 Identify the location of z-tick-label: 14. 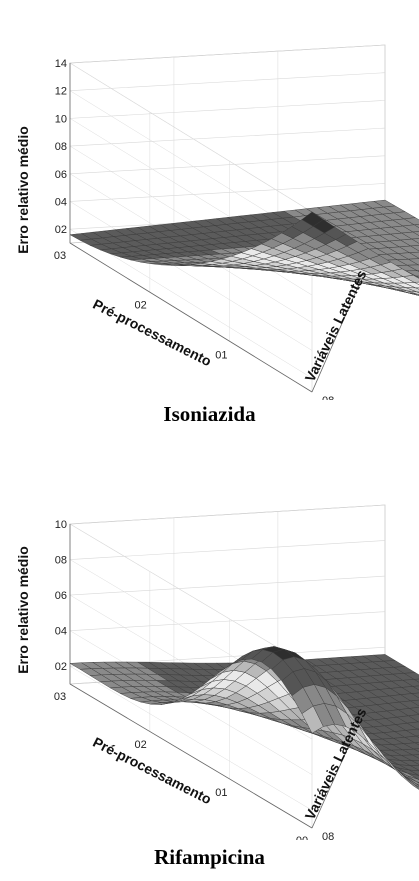
(61, 64).